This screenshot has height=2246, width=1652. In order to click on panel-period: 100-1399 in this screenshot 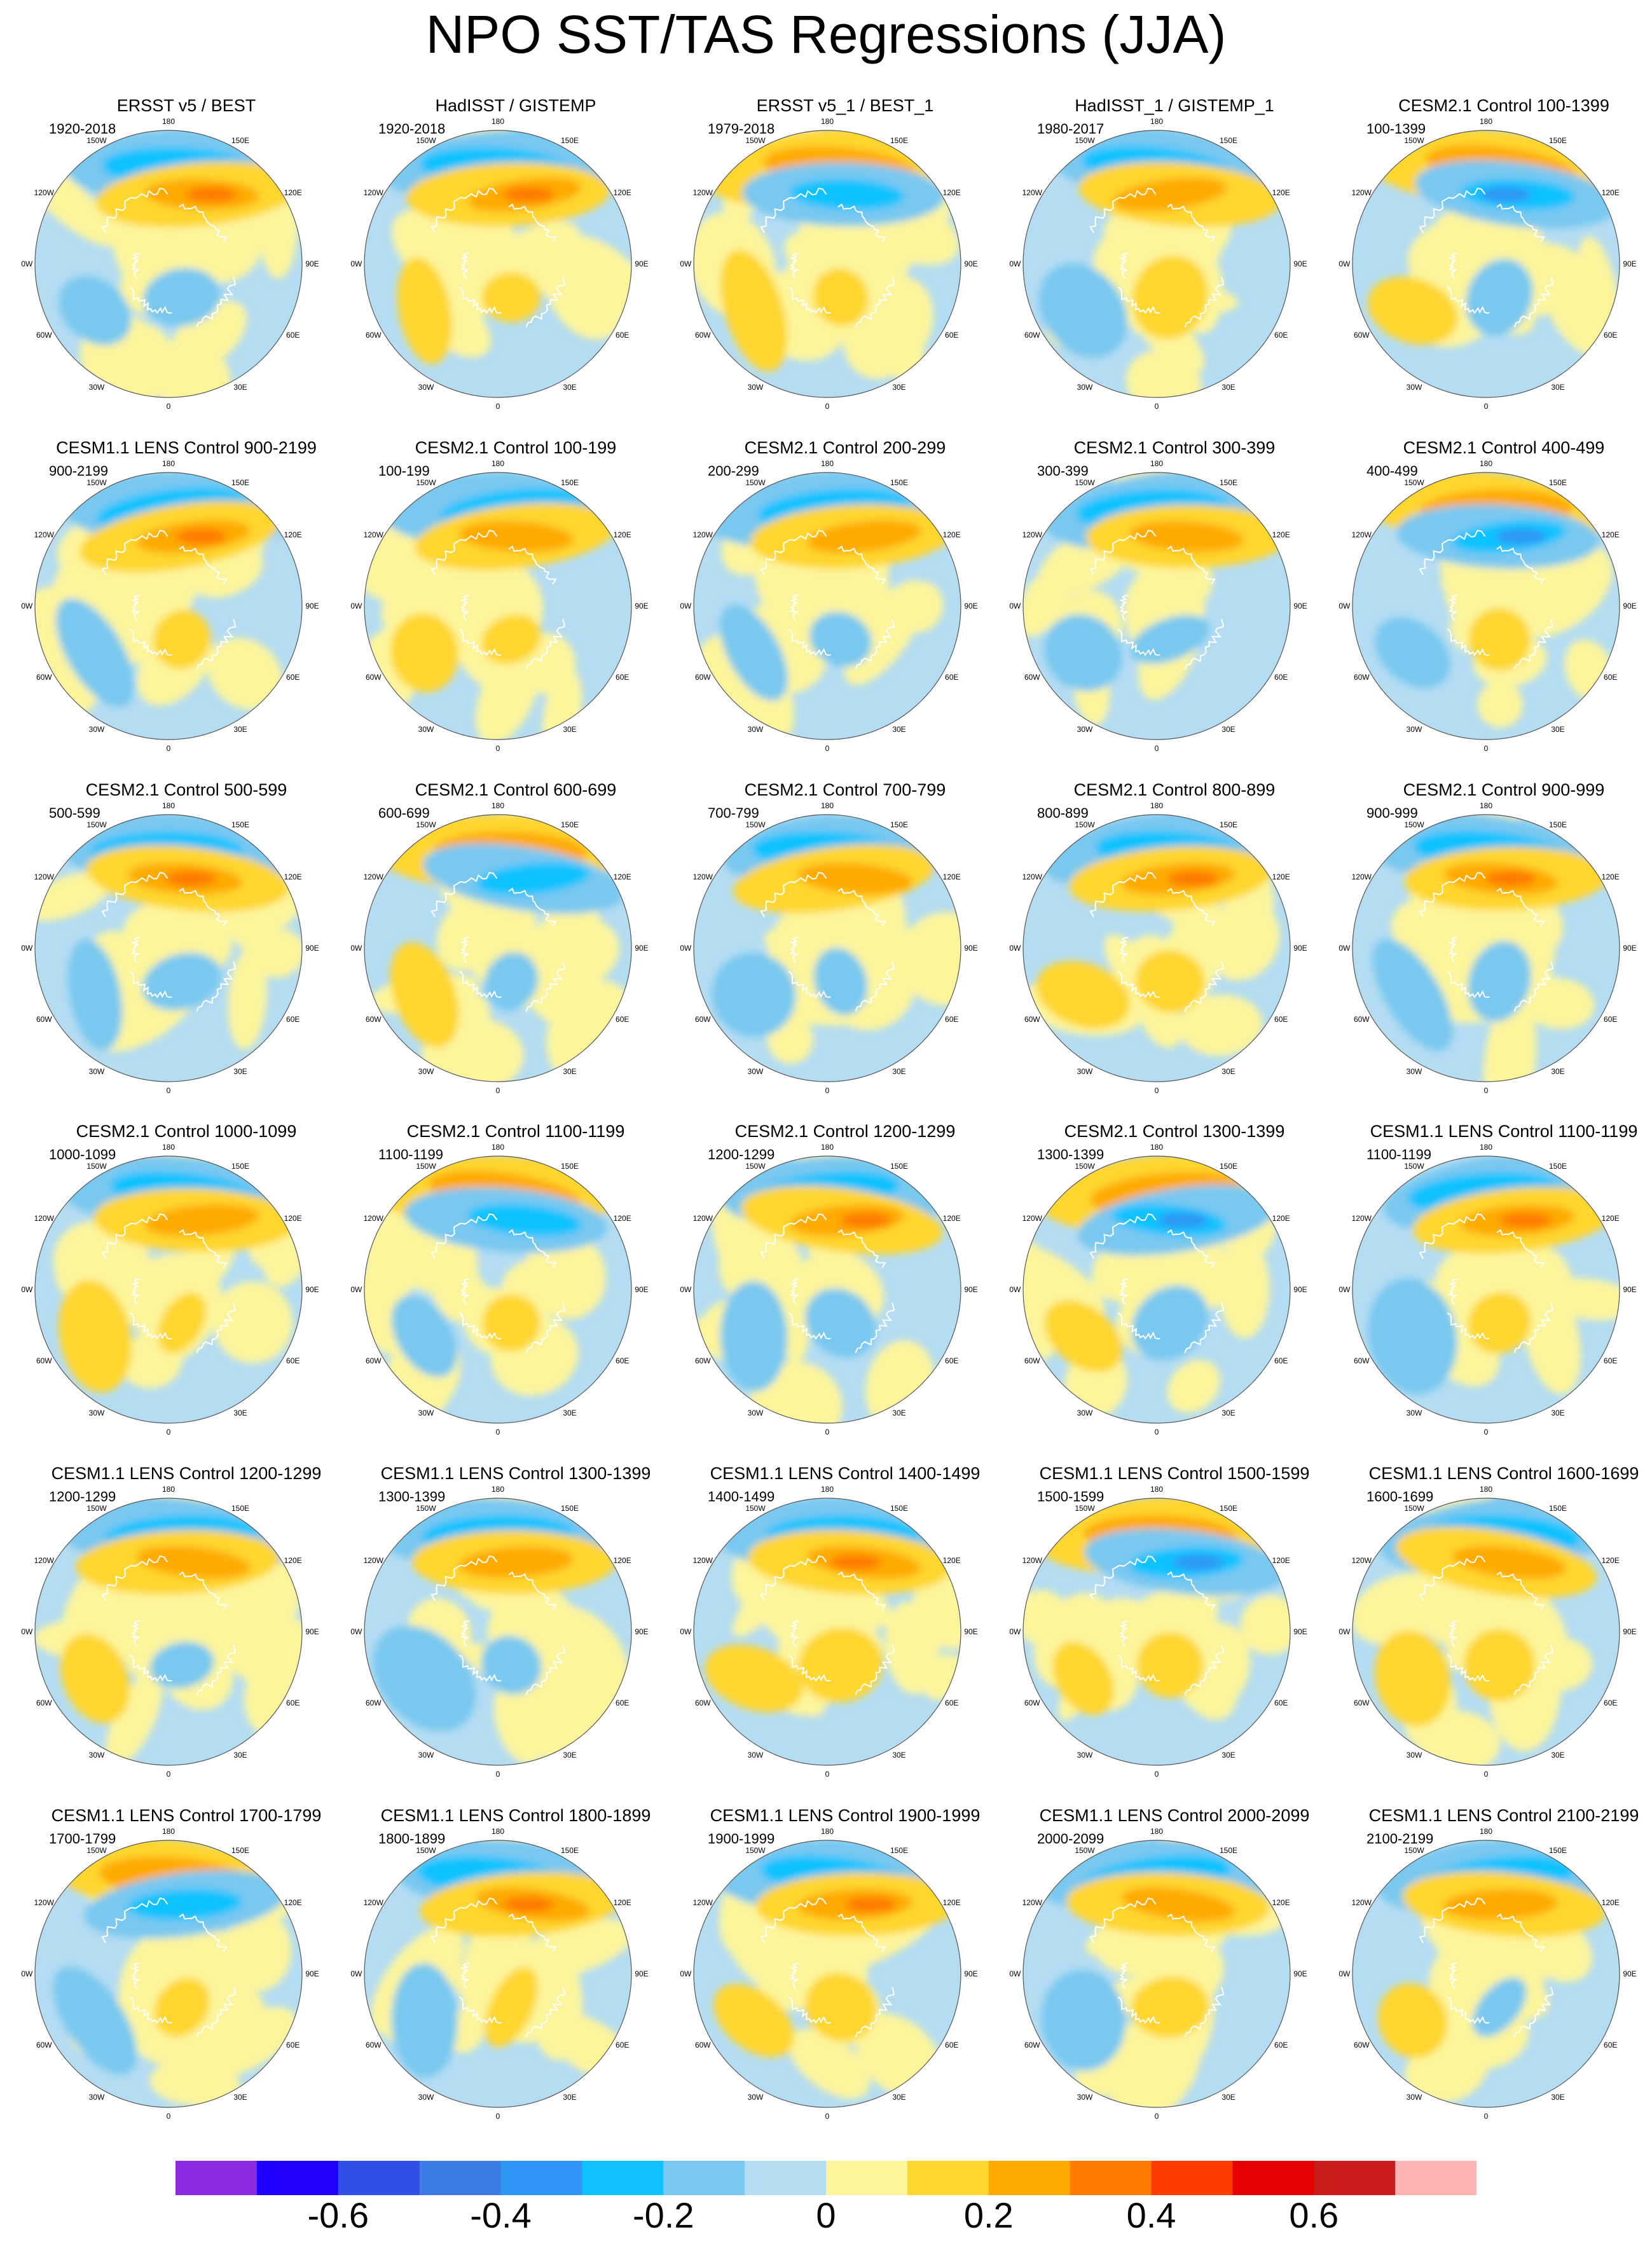, I will do `click(1396, 129)`.